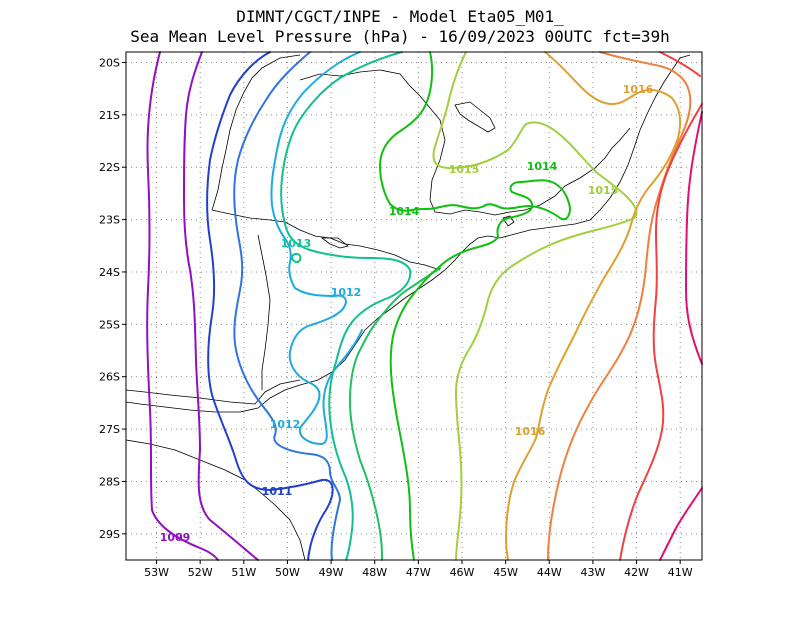 The image size is (800, 618). What do you see at coordinates (296, 258) in the screenshot?
I see `isobar-1013-ring` at bounding box center [296, 258].